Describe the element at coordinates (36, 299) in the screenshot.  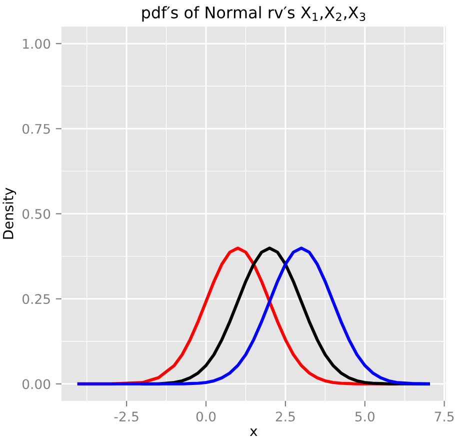
I see `y-tick-label: 0.25` at that location.